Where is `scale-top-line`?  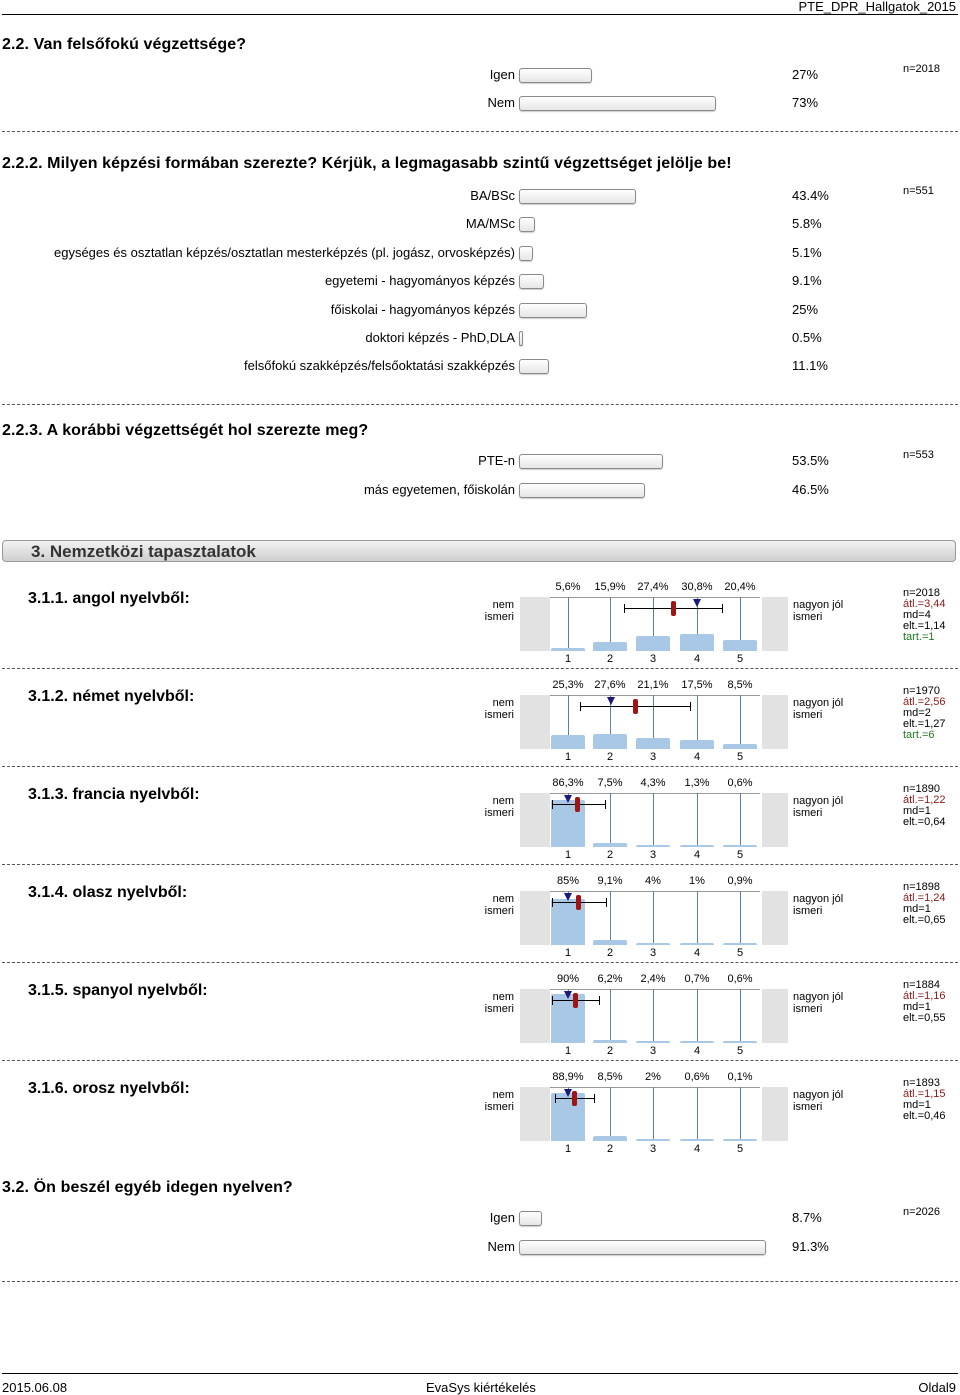 scale-top-line is located at coordinates (655, 793).